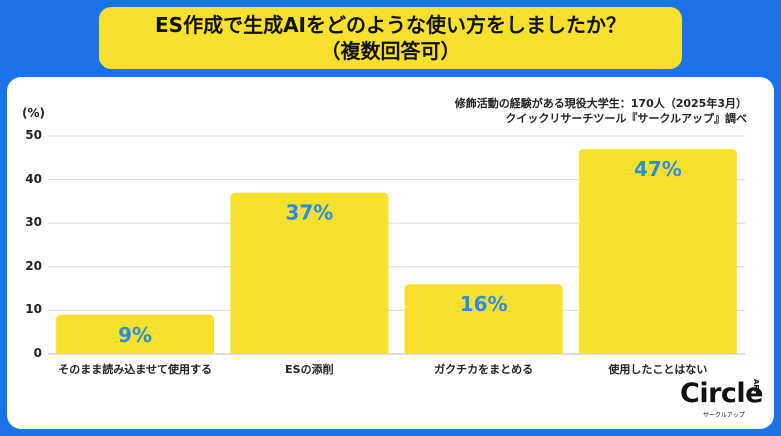  What do you see at coordinates (390, 25) in the screenshot?
I see `chart-title: ES作成で生成AIをどのような使い方をしましたか？` at bounding box center [390, 25].